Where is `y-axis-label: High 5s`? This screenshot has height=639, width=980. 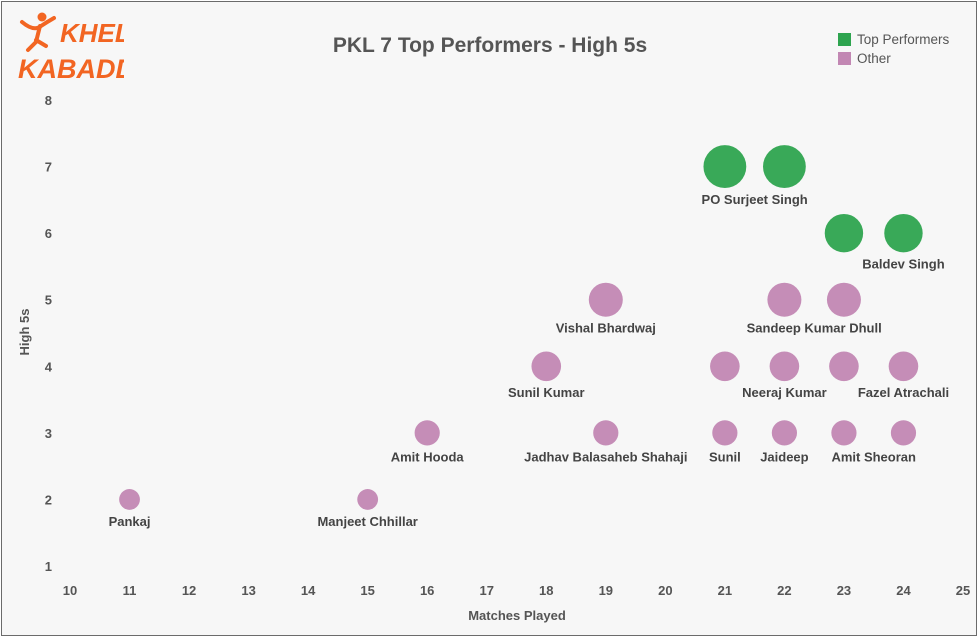 y-axis-label: High 5s is located at coordinates (24, 332).